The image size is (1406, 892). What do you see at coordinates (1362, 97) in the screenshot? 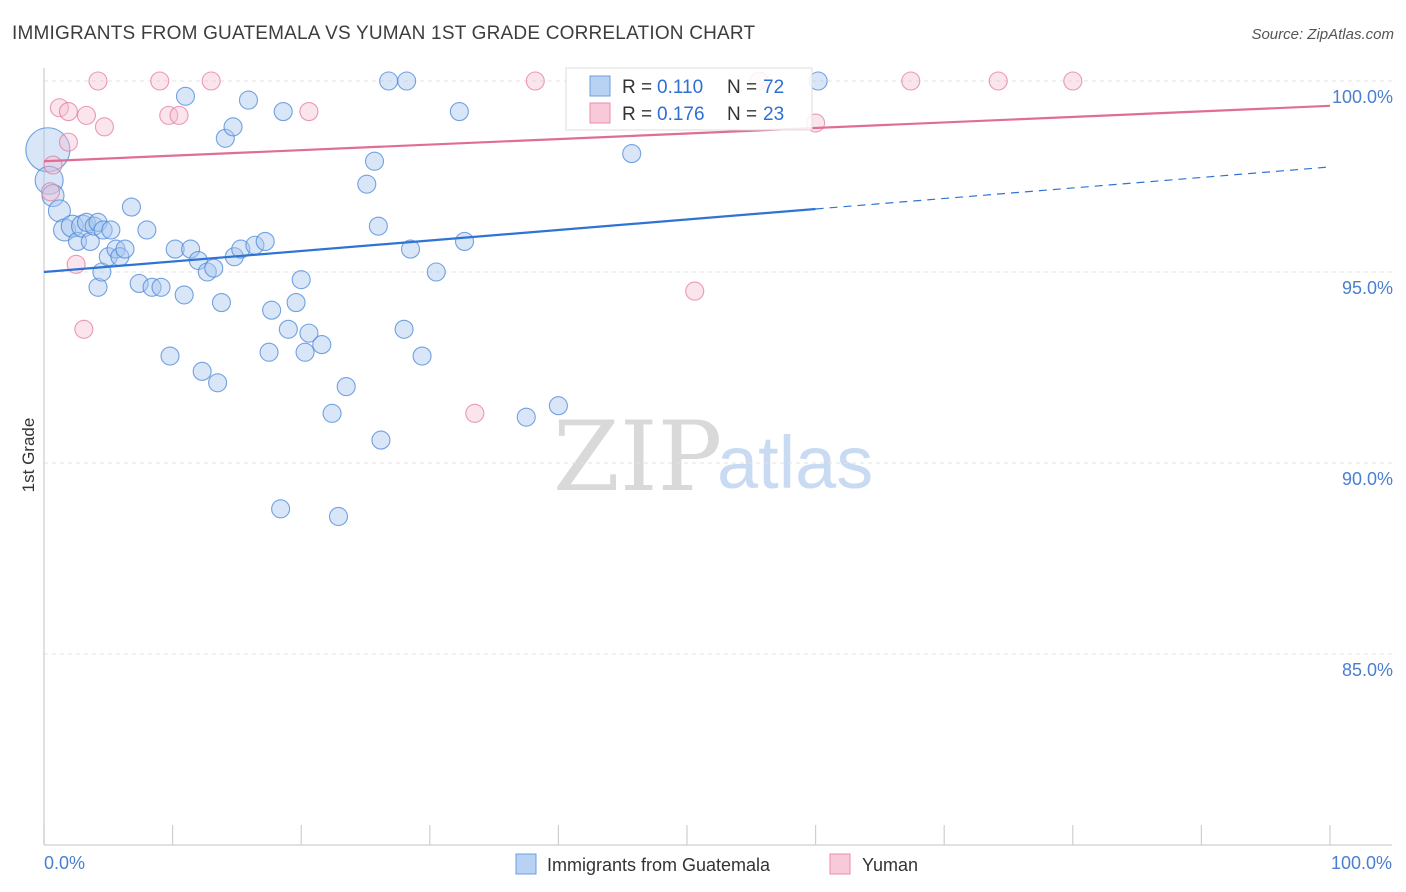
I see `y-tick-label-0: 100.0%` at bounding box center [1362, 97].